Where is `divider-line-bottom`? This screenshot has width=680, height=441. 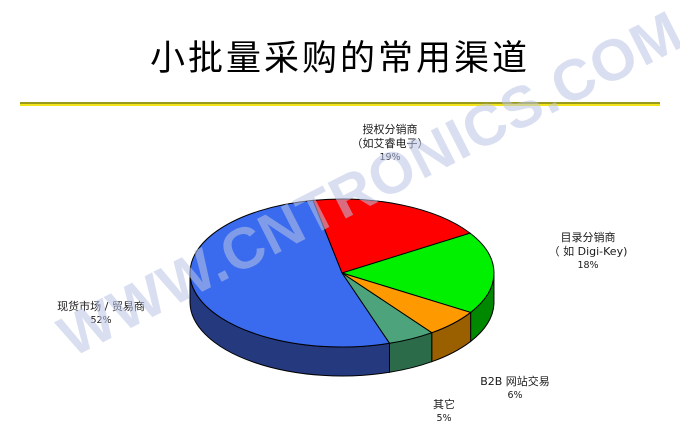
divider-line-bottom is located at coordinates (340, 105).